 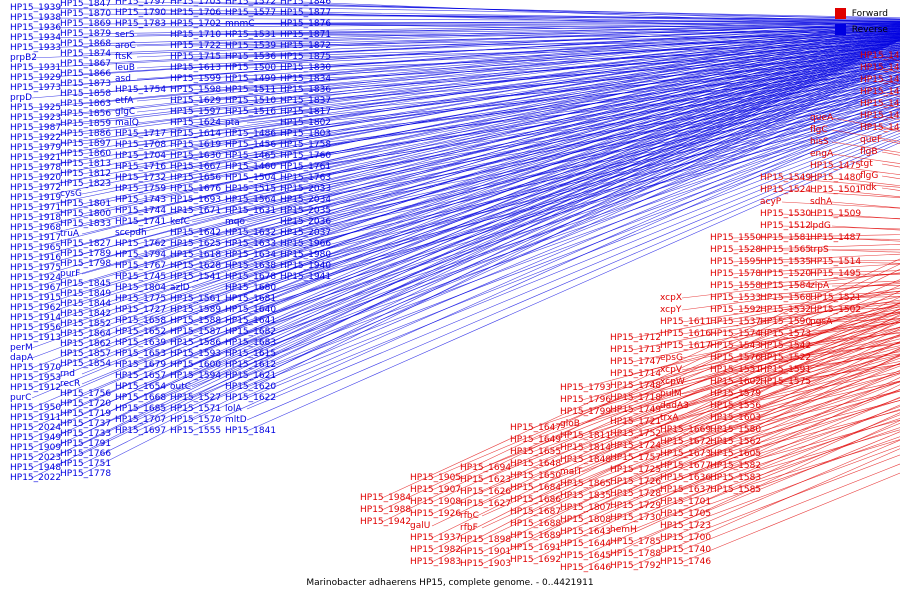 I want to click on reverse-gene-label: HP15_1719, so click(x=85, y=414).